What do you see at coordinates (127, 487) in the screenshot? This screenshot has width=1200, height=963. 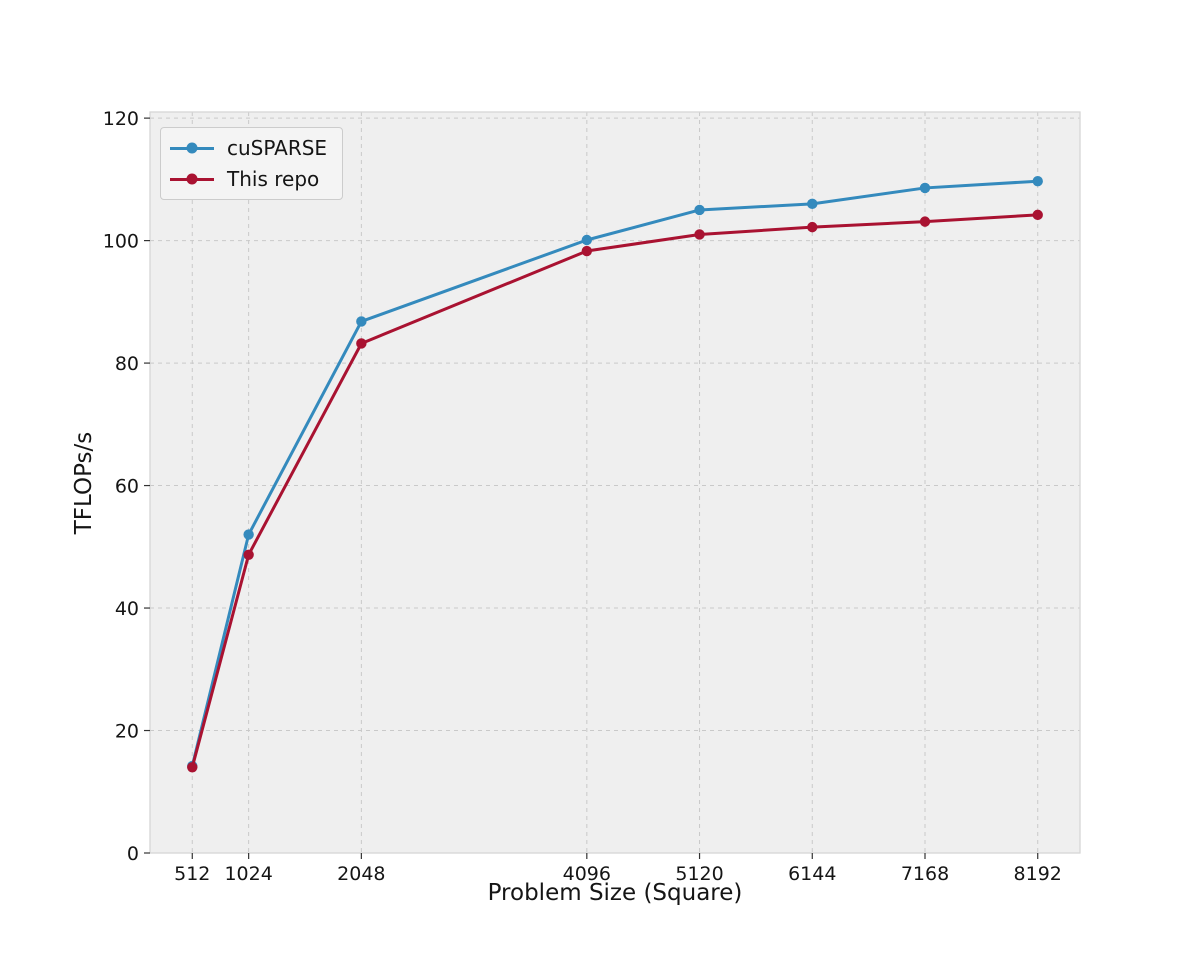 I see `y-tick-label: 60` at bounding box center [127, 487].